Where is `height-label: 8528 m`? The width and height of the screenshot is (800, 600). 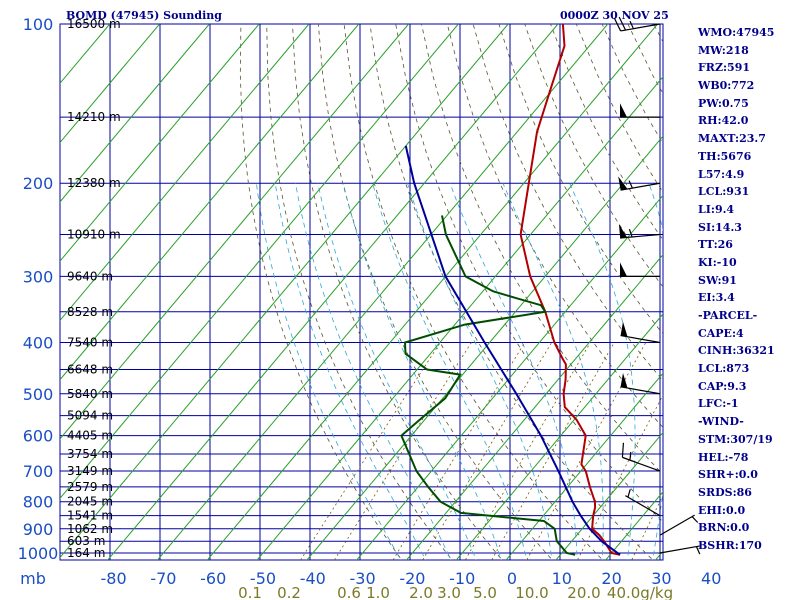
height-label: 8528 m is located at coordinates (90, 312).